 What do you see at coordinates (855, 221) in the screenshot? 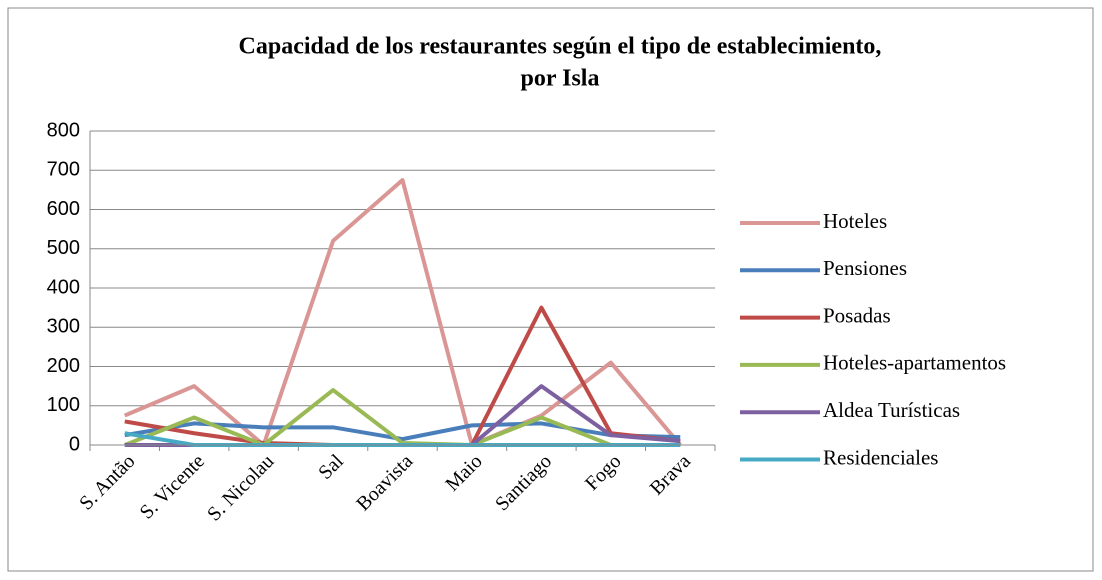
I see `legend-label: Hoteles` at bounding box center [855, 221].